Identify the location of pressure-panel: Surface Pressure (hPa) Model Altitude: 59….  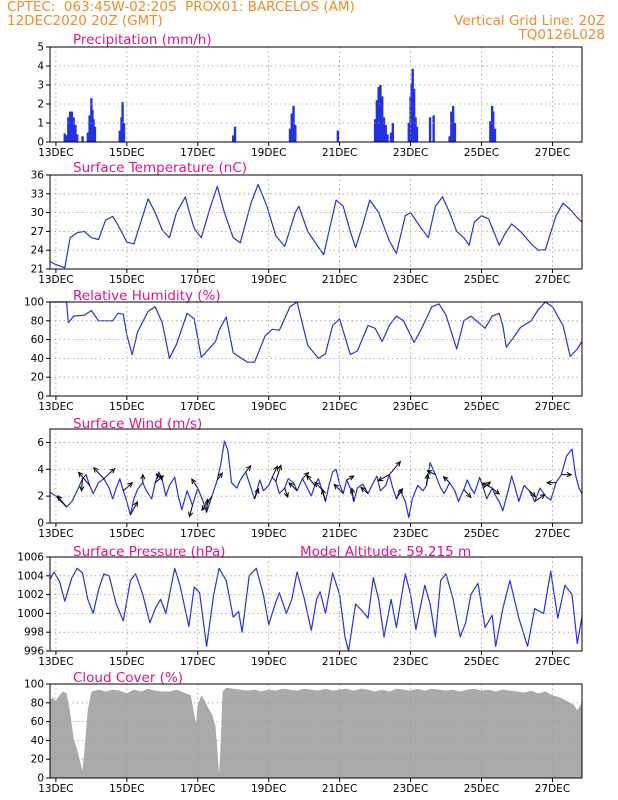
(300, 606).